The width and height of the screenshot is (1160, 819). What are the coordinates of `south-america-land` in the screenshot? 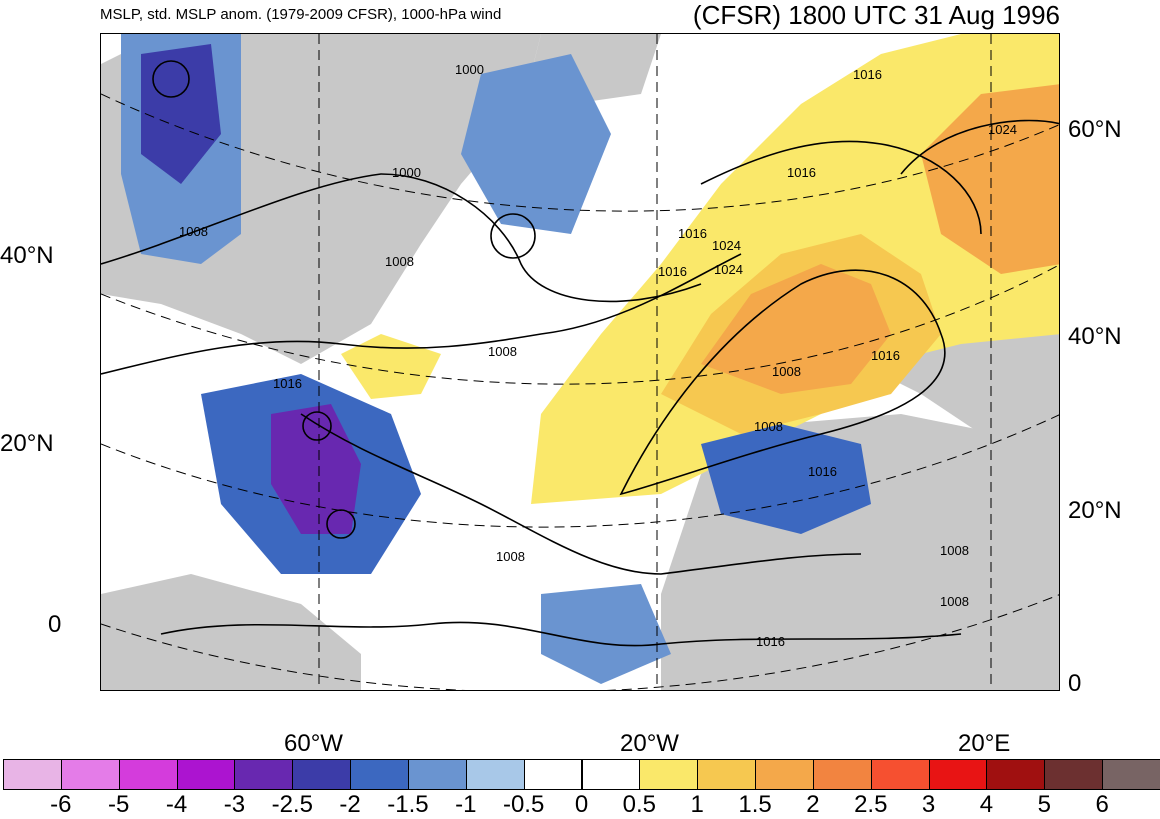 It's located at (231, 632).